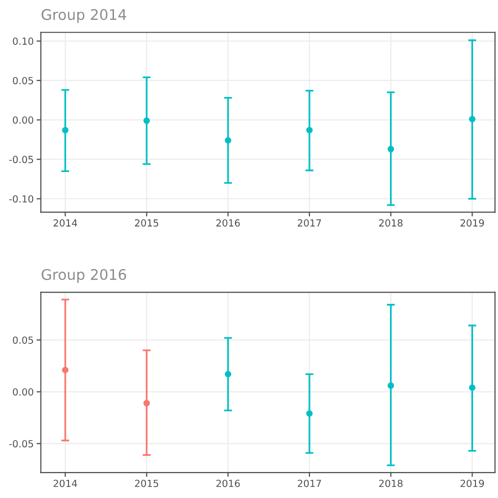 The height and width of the screenshot is (498, 498). I want to click on y-tick-label: 0.10, so click(23, 41).